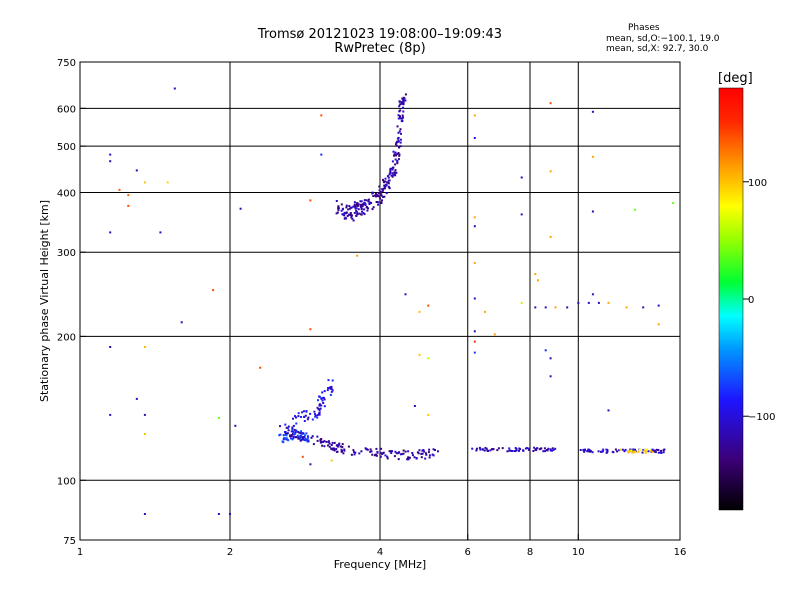 This screenshot has width=800, height=600. What do you see at coordinates (530, 552) in the screenshot?
I see `x-tick-label: 8` at bounding box center [530, 552].